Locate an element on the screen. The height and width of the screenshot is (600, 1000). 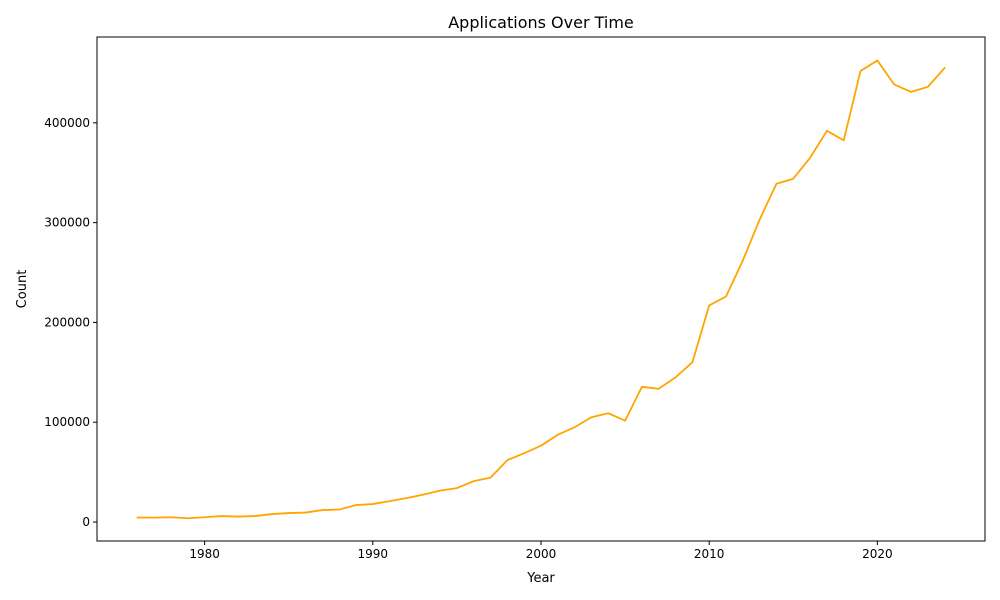
y-tick-label: 400000 is located at coordinates (67, 123).